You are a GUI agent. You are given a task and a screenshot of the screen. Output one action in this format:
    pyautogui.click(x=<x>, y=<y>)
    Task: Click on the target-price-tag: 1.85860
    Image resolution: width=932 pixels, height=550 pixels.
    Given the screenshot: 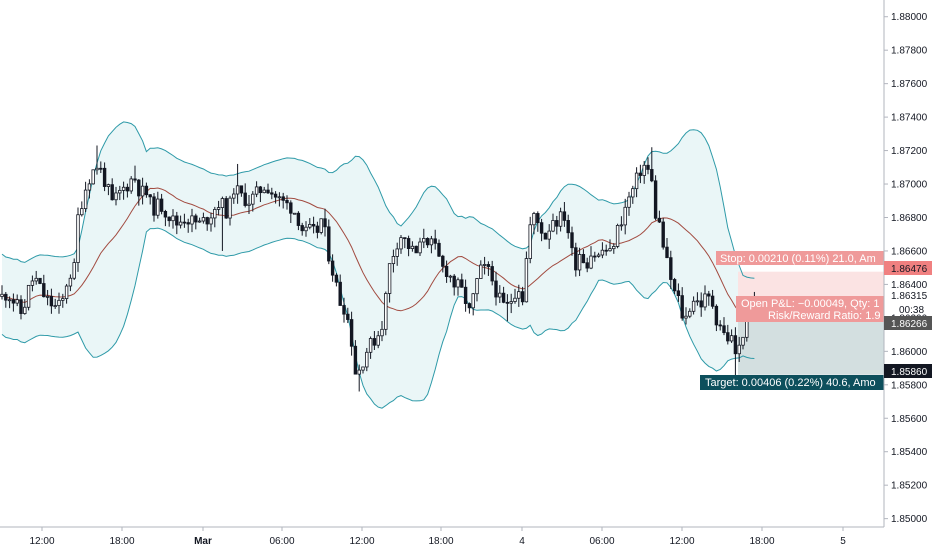 What is the action you would take?
    pyautogui.click(x=908, y=371)
    